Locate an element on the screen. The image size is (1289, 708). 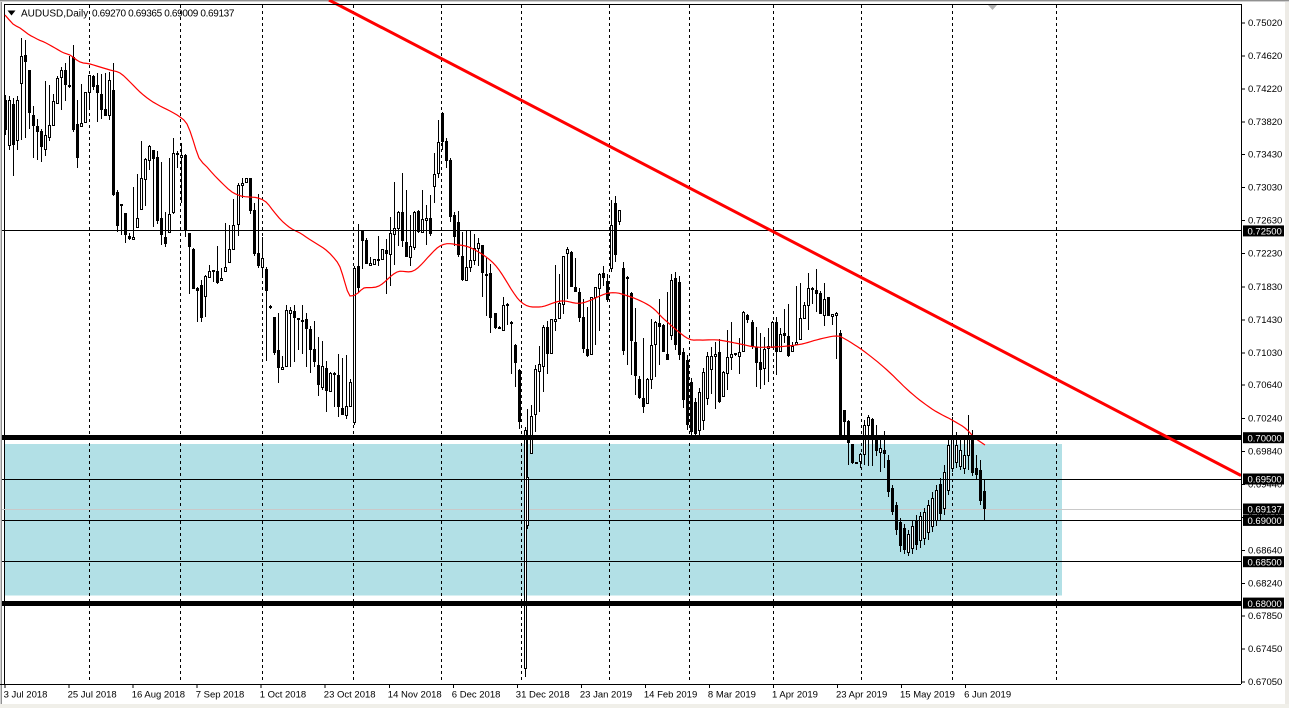
svg-text: 15 May 2019 is located at coordinates (927, 695).